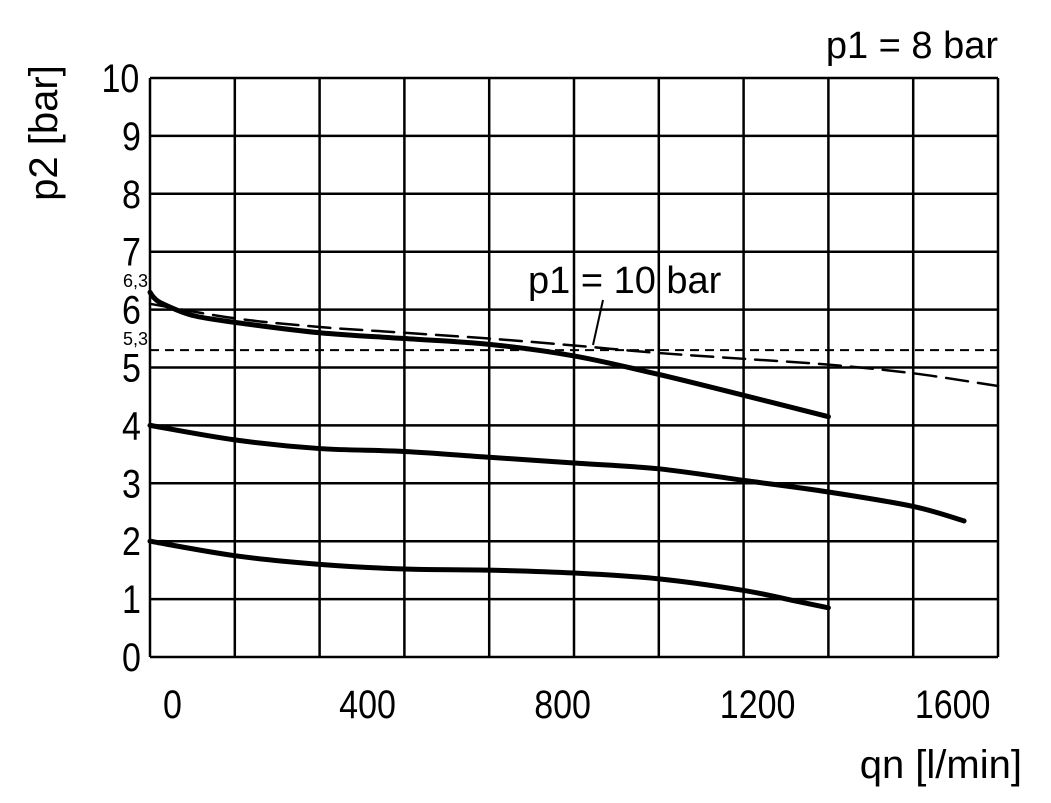 The width and height of the screenshot is (1051, 803). I want to click on y-tick-label: 8, so click(131, 193).